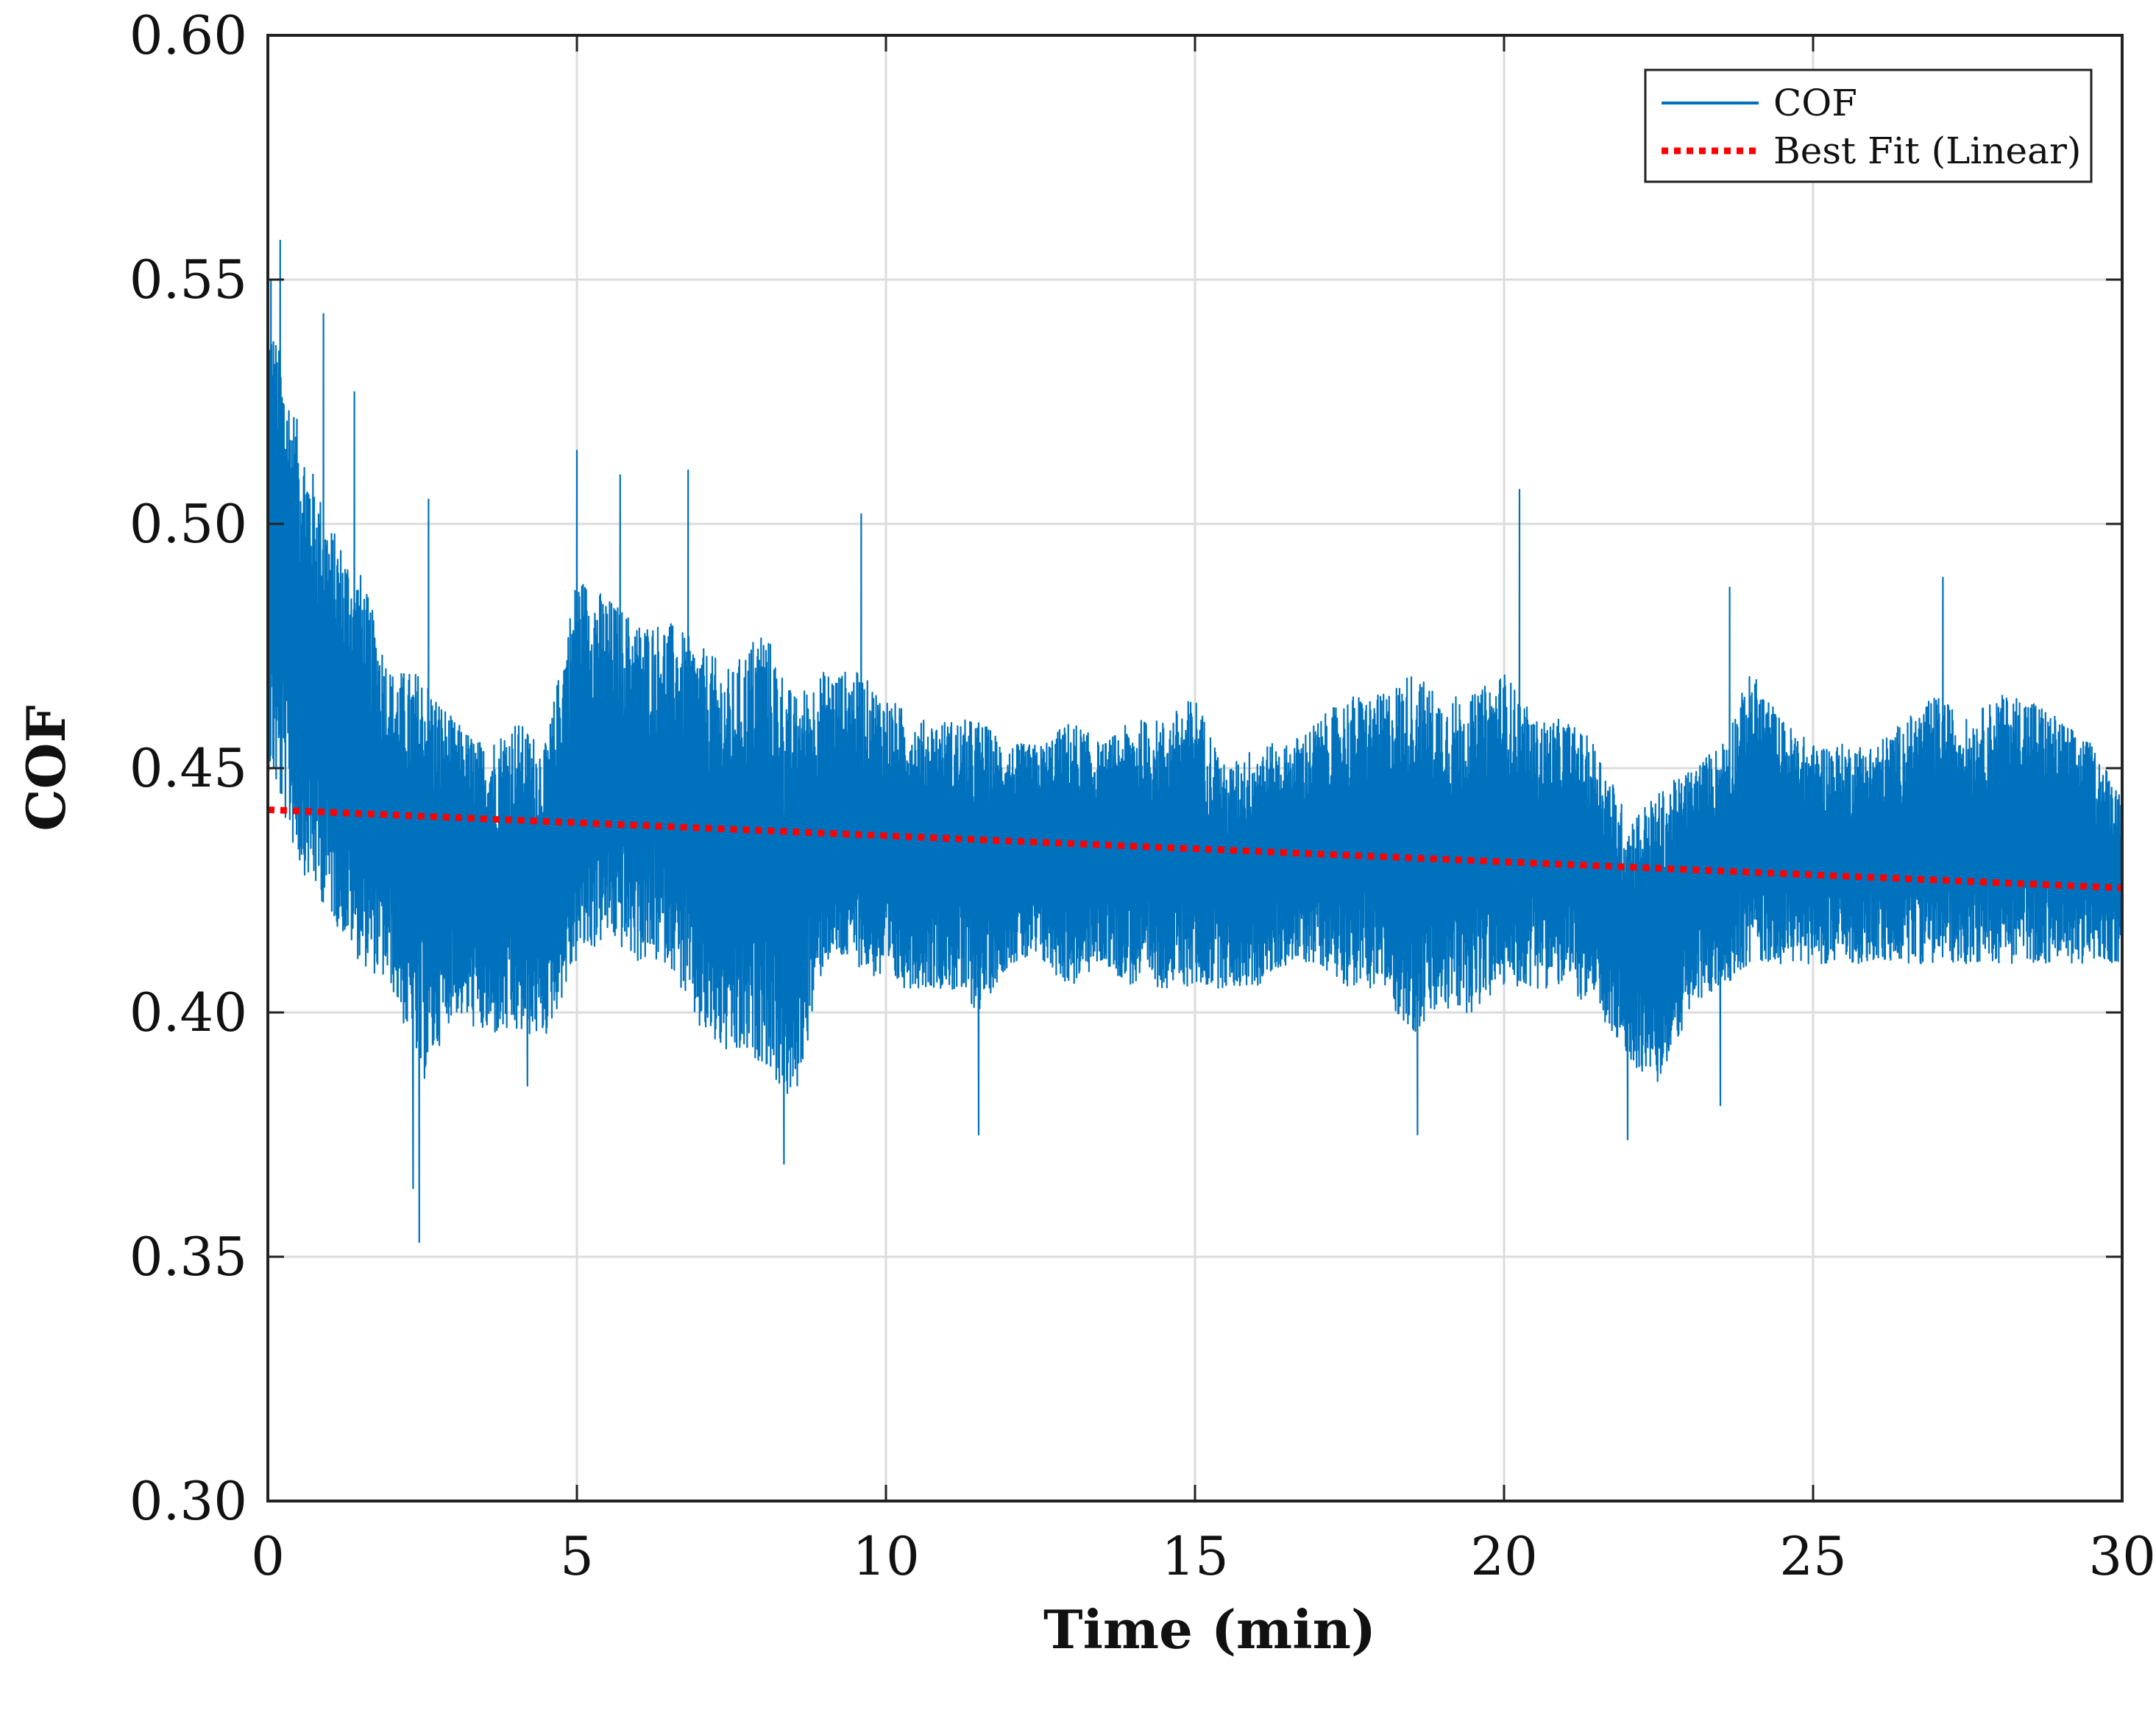 The image size is (2156, 1710). Describe the element at coordinates (886, 1556) in the screenshot. I see `x-tick-label: 10` at that location.